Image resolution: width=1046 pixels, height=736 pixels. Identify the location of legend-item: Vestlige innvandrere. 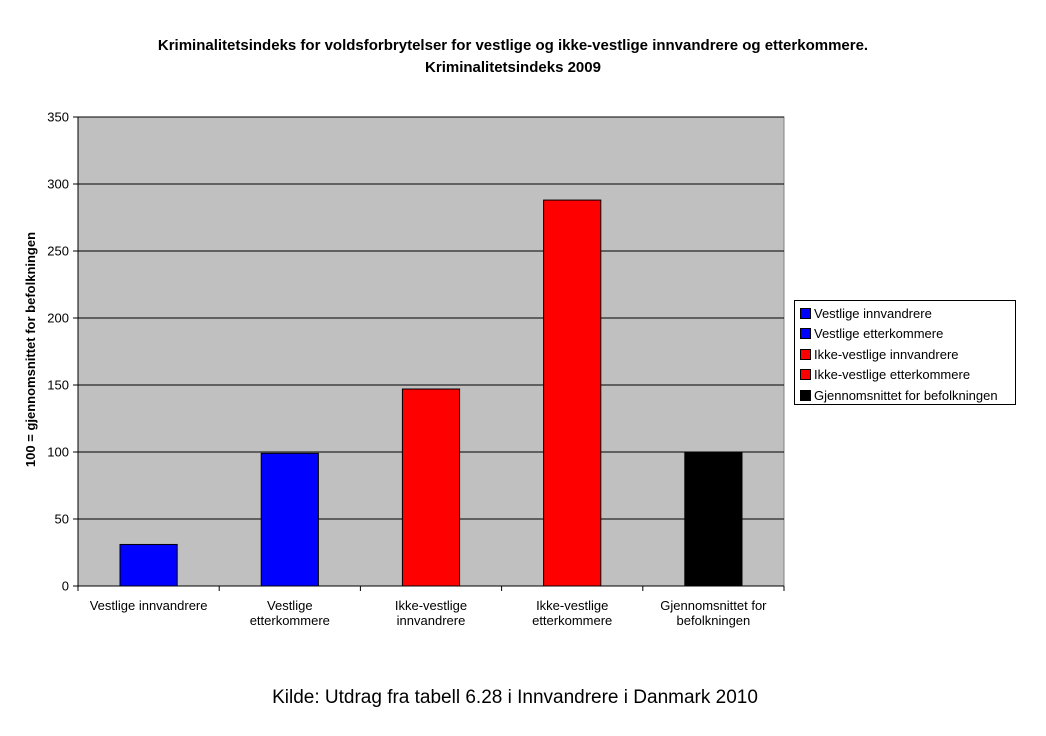
(907, 313).